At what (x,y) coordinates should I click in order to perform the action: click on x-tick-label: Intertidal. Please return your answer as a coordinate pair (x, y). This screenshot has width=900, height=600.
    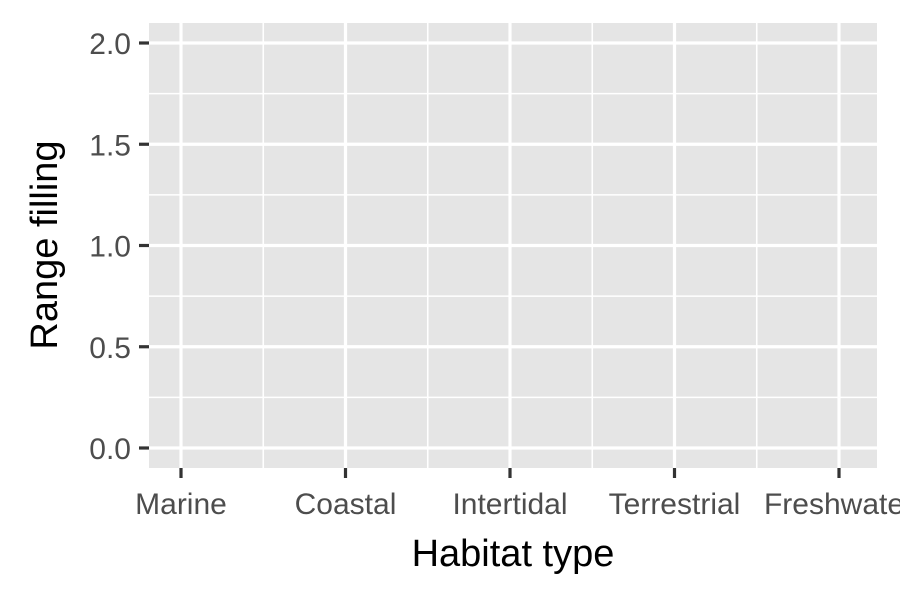
    Looking at the image, I should click on (509, 504).